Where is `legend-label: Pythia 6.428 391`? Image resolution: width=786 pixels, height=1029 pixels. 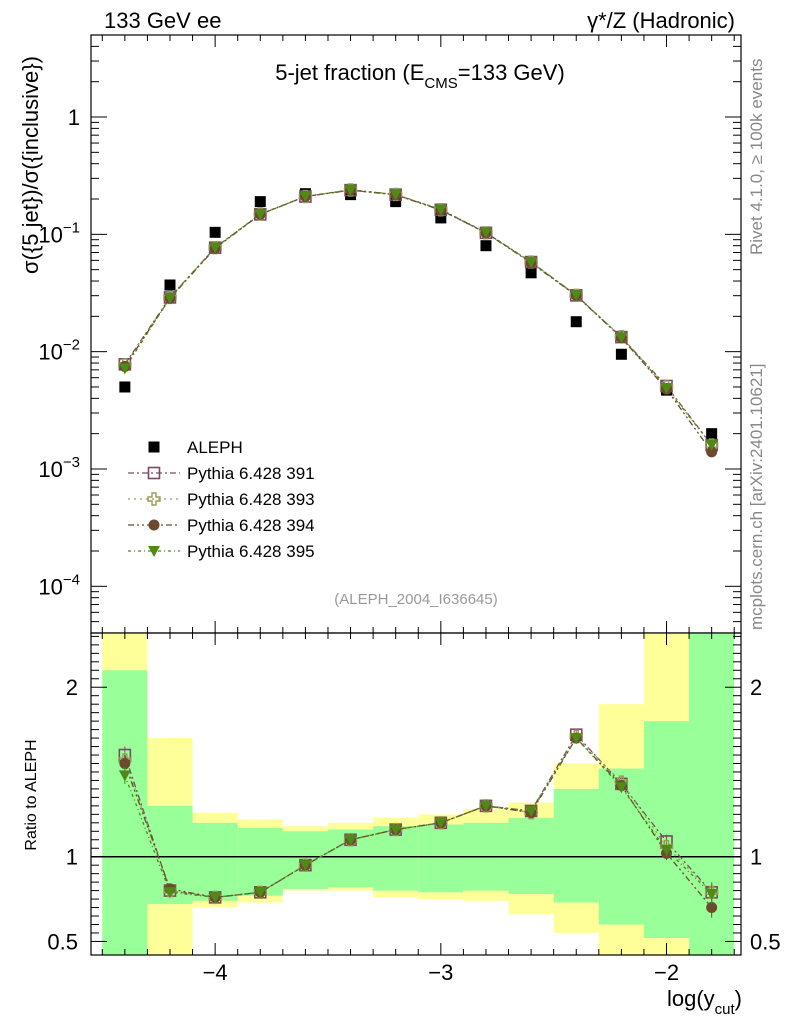 legend-label: Pythia 6.428 391 is located at coordinates (251, 473).